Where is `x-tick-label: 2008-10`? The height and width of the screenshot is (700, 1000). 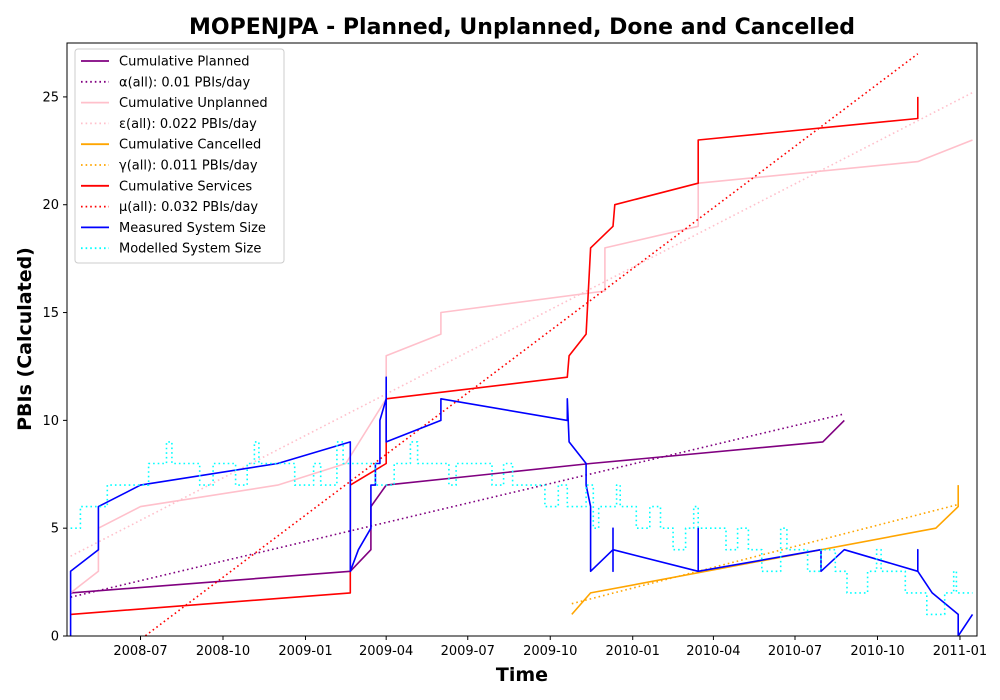 x-tick-label: 2008-10 is located at coordinates (223, 651).